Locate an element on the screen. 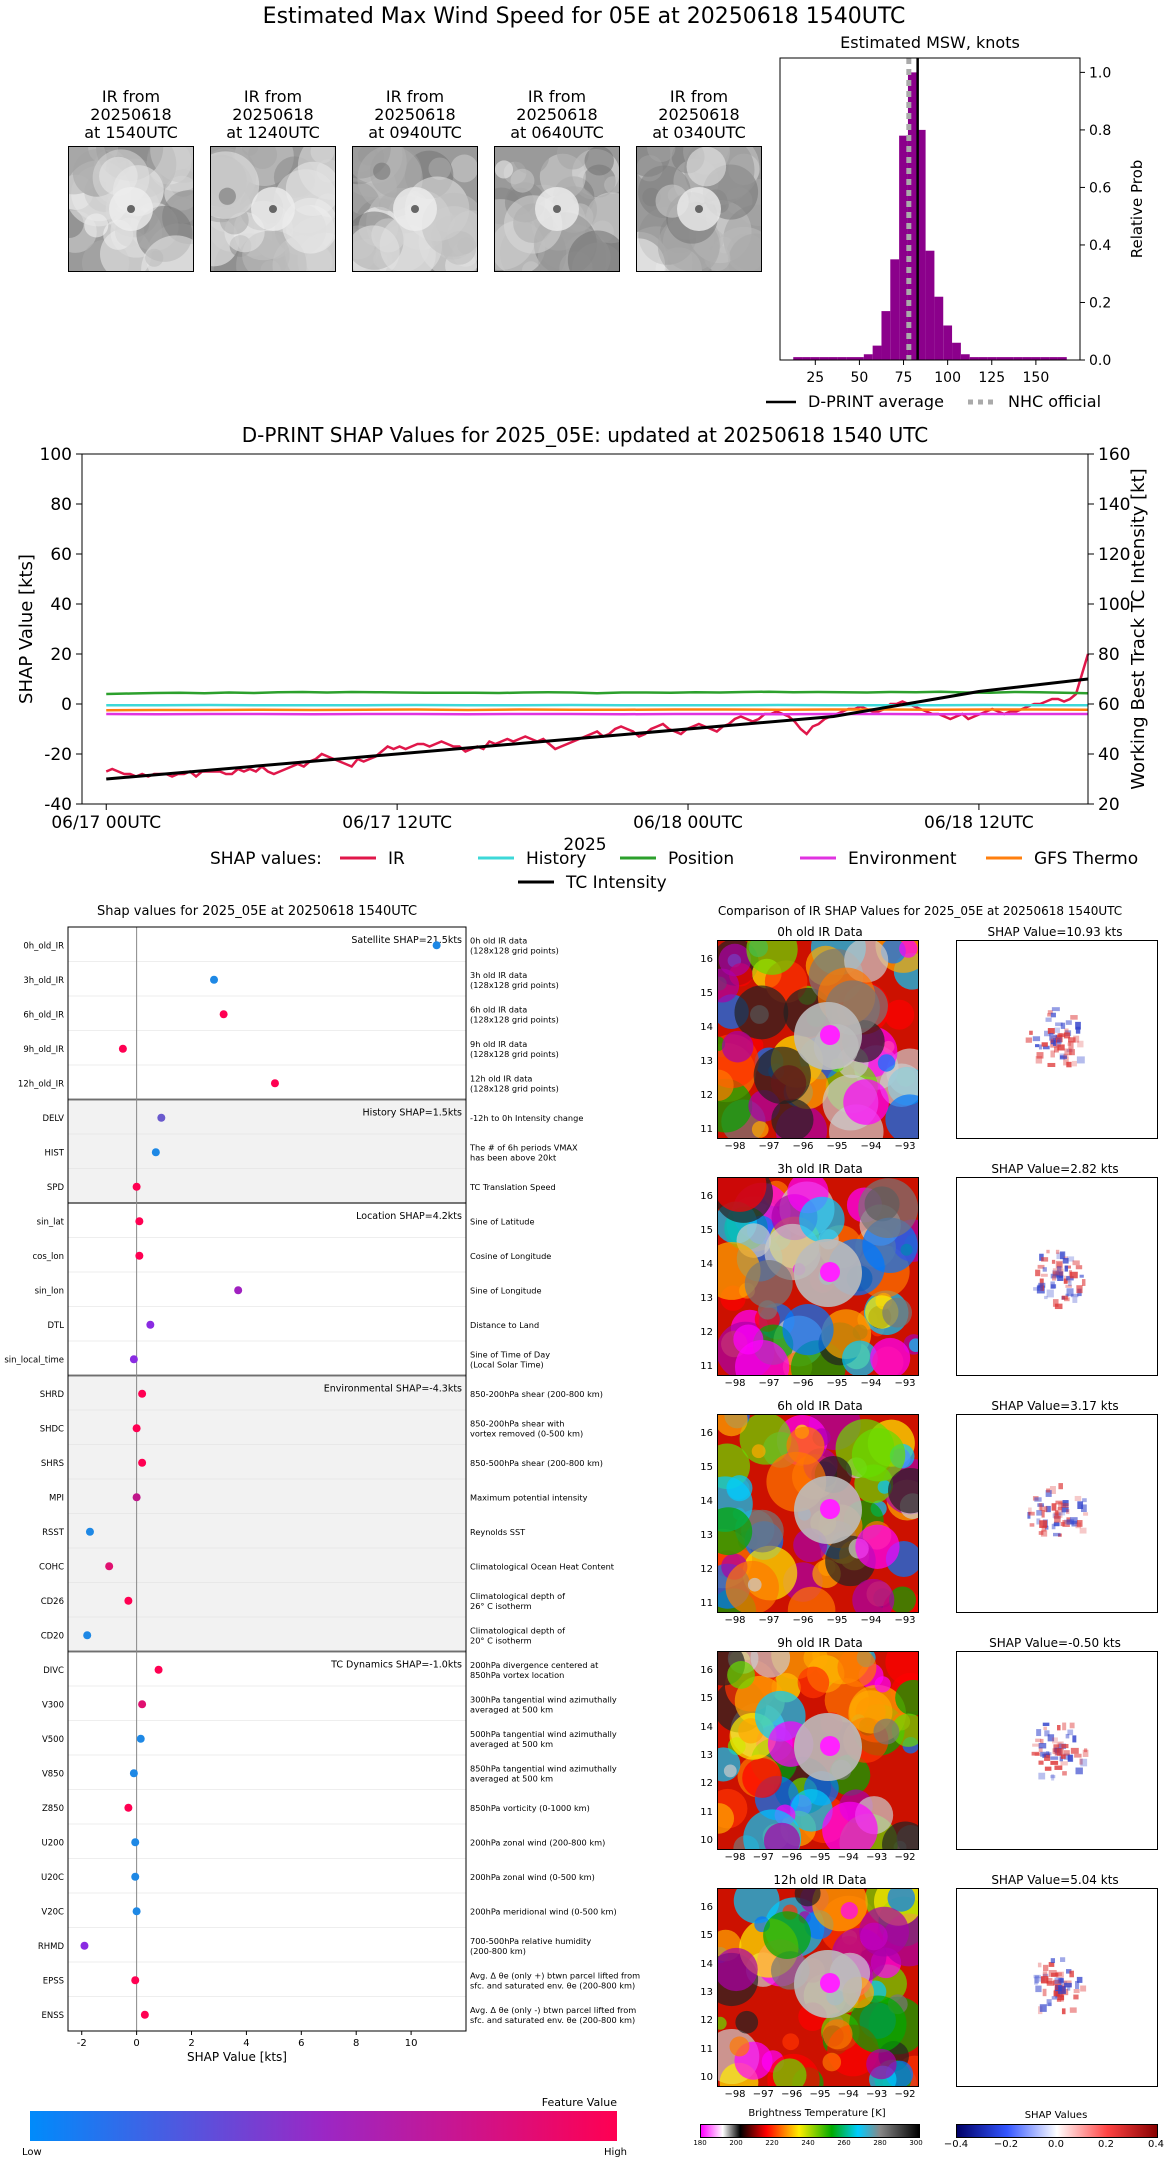  ir-image is located at coordinates (818, 1750).